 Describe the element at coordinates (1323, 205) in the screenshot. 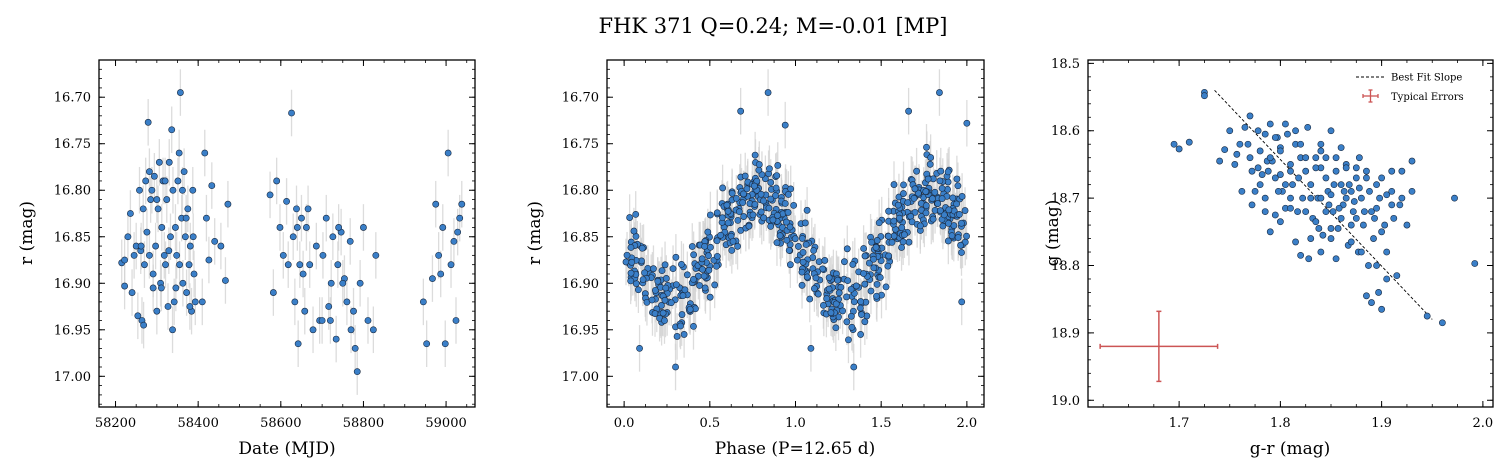

I see `best-fit-line` at that location.